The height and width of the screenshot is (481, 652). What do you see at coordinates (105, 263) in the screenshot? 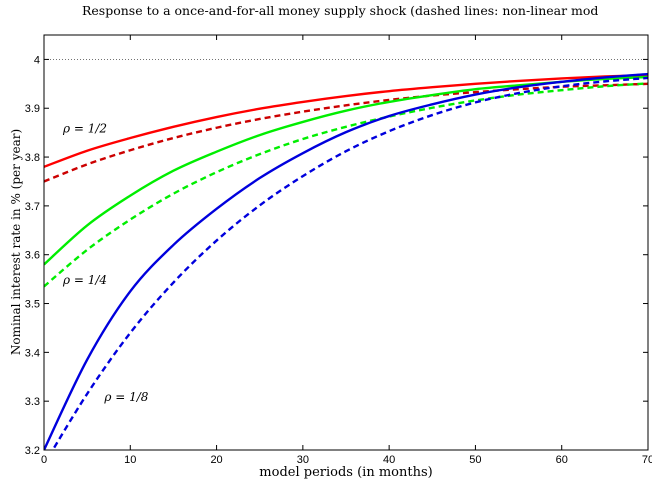
I see `annotations: ρ = 1/2 ρ = 1/4 ρ = 1/8` at bounding box center [105, 263].